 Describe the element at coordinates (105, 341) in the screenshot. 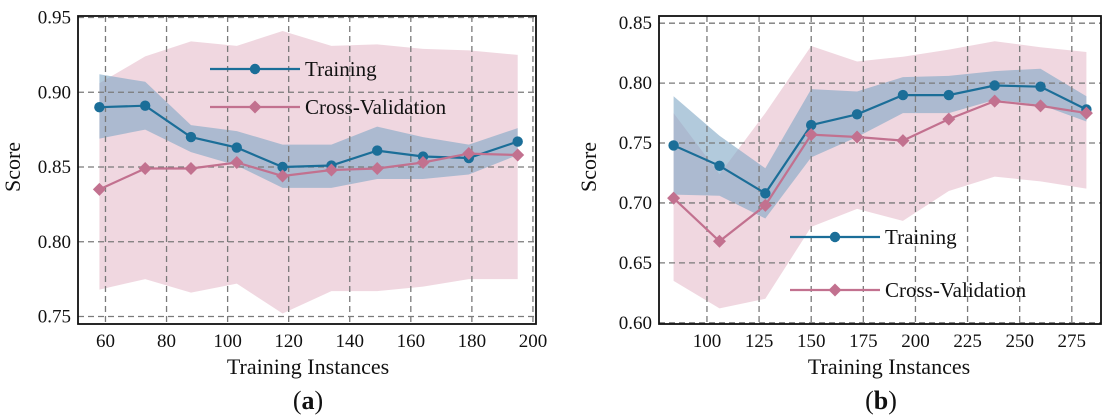

I see `x-tick-label: 60` at that location.